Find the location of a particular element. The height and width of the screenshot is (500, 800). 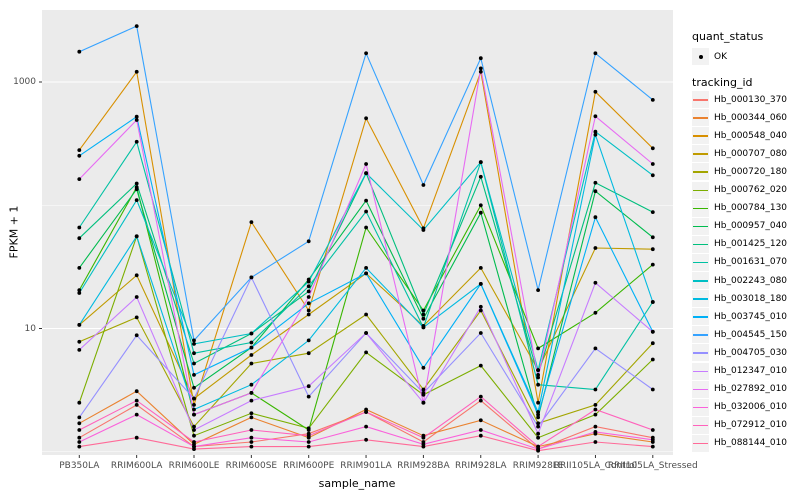

legend-item: Hb_001631_070 is located at coordinates (739, 262).